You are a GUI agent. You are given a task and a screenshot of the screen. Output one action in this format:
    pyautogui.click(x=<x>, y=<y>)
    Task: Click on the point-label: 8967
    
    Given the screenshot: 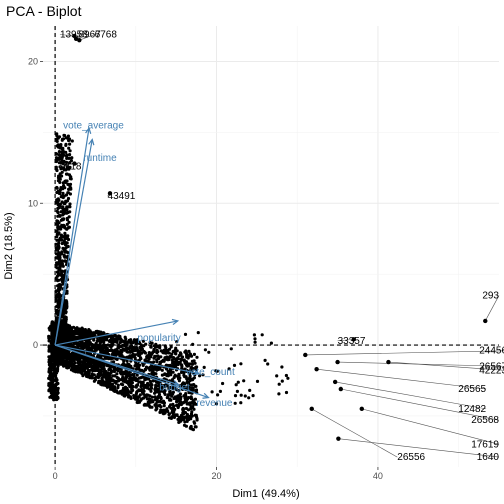 What is the action you would take?
    pyautogui.click(x=90, y=35)
    